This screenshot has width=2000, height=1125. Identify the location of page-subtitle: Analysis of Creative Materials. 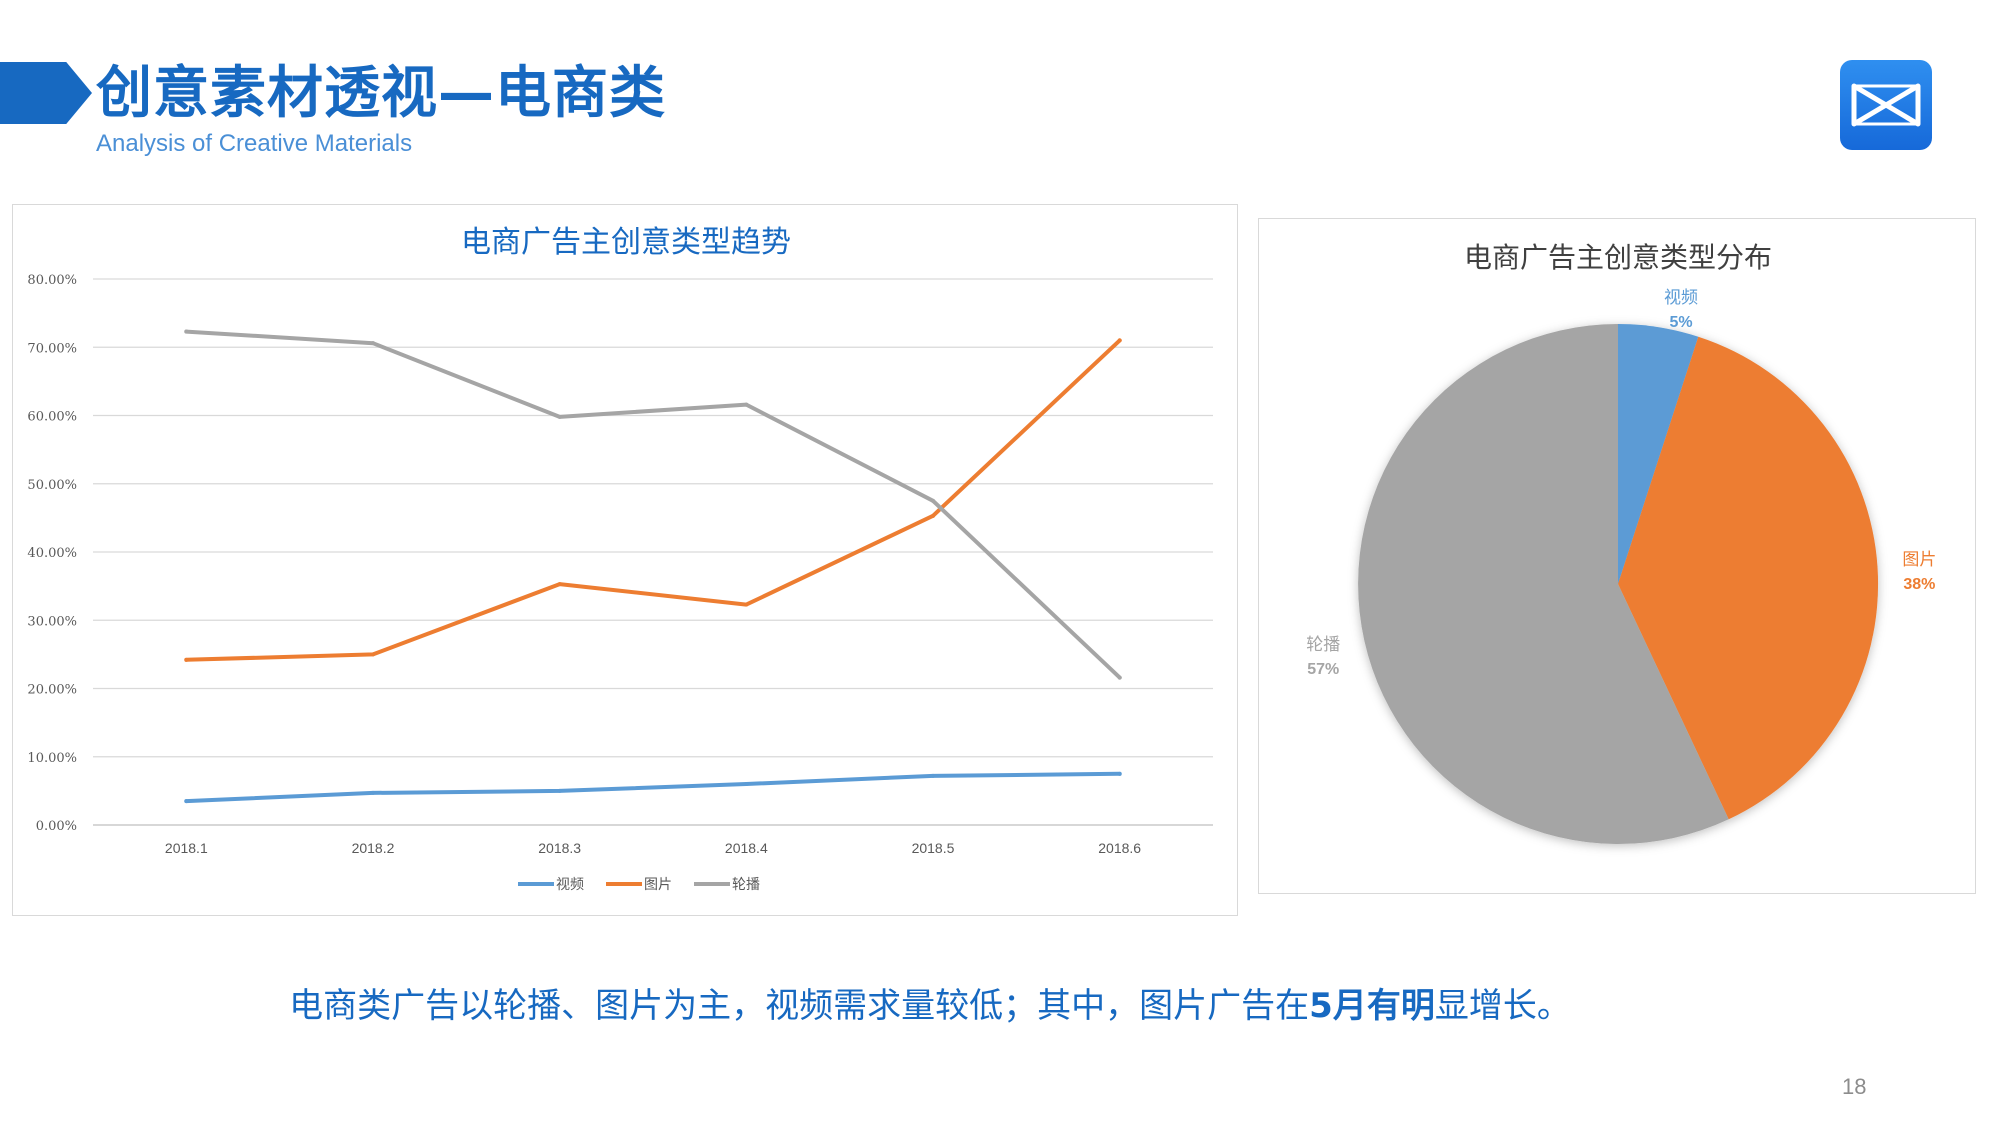
(254, 143).